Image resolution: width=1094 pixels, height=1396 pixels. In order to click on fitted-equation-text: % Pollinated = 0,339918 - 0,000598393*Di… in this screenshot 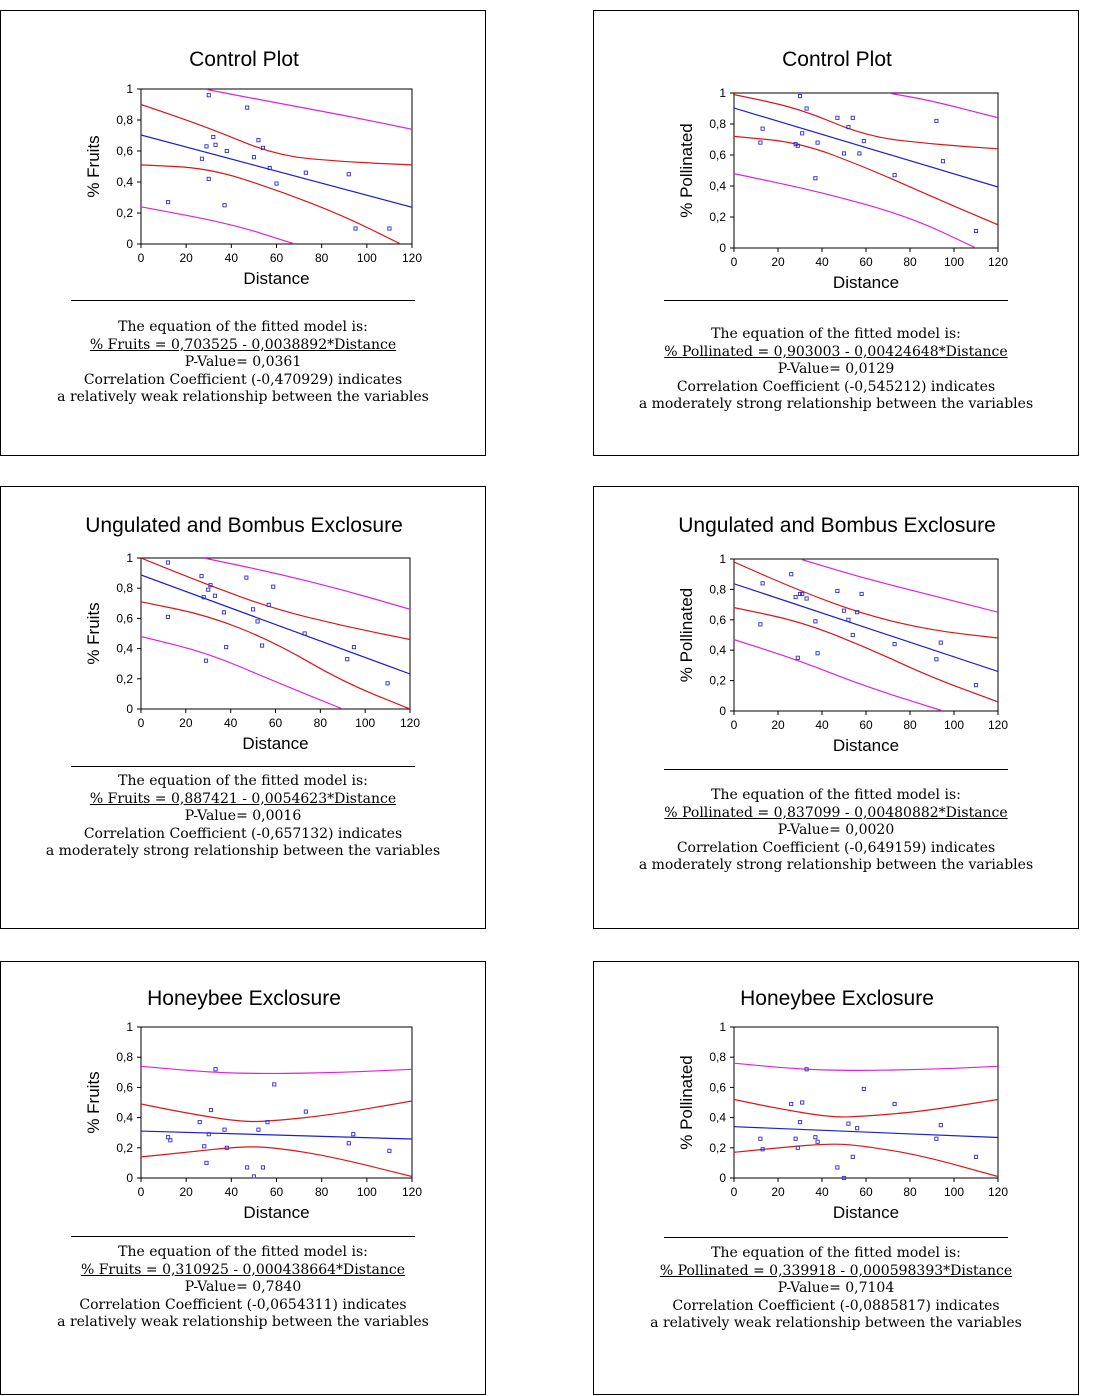, I will do `click(836, 1270)`.